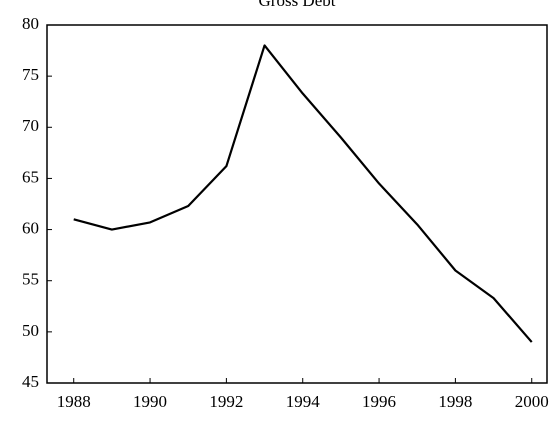  What do you see at coordinates (30, 330) in the screenshot?
I see `y-tick-label: 50` at bounding box center [30, 330].